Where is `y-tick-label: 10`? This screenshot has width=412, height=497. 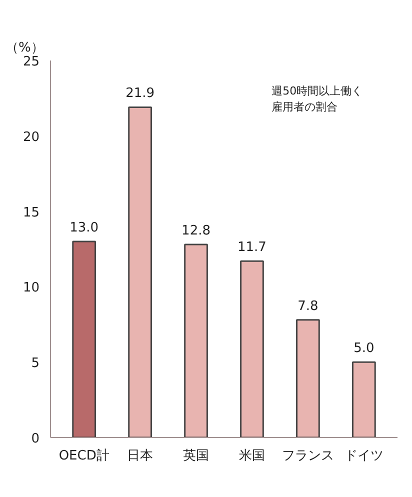 y-tick-label: 10 is located at coordinates (31, 288).